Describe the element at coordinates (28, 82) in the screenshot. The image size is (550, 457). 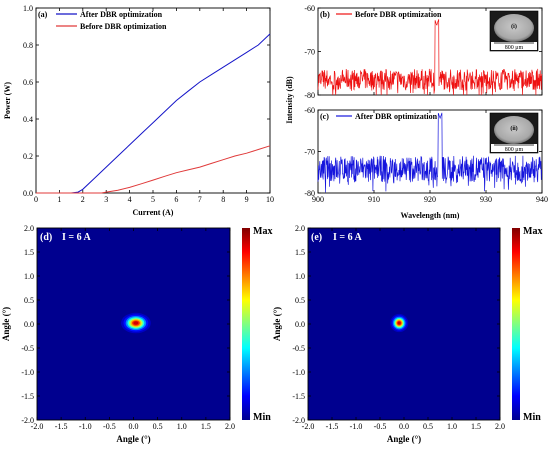
I see `panel-a-ytick-label: 0.6` at that location.